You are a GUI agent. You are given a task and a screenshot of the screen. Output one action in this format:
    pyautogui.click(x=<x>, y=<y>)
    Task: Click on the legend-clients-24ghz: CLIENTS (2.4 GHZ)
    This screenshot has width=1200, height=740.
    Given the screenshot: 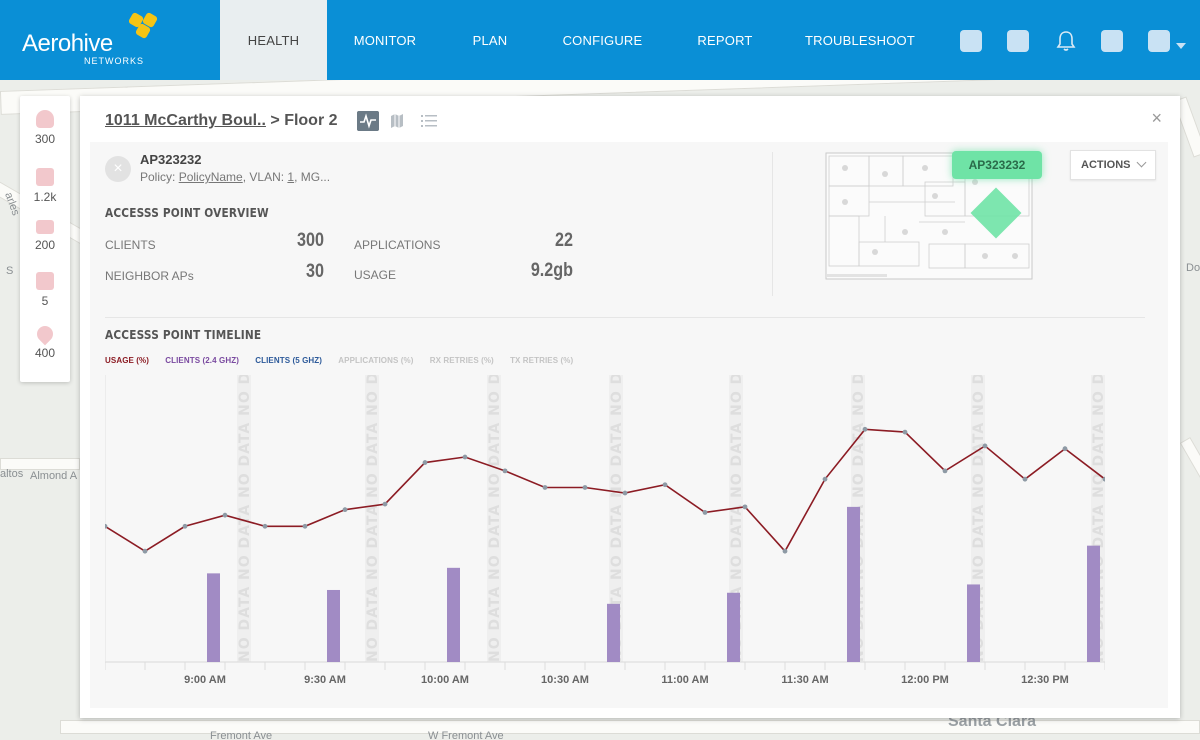 What is the action you would take?
    pyautogui.click(x=202, y=360)
    